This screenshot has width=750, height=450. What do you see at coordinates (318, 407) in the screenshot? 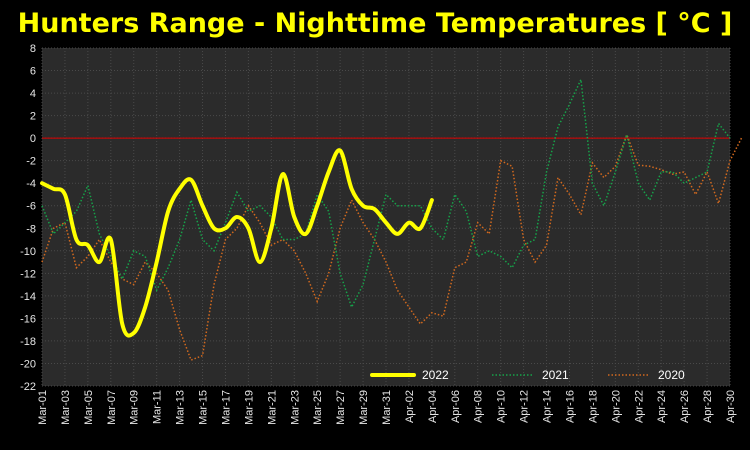
I see `x-tick-label: Mar-25` at bounding box center [318, 407].